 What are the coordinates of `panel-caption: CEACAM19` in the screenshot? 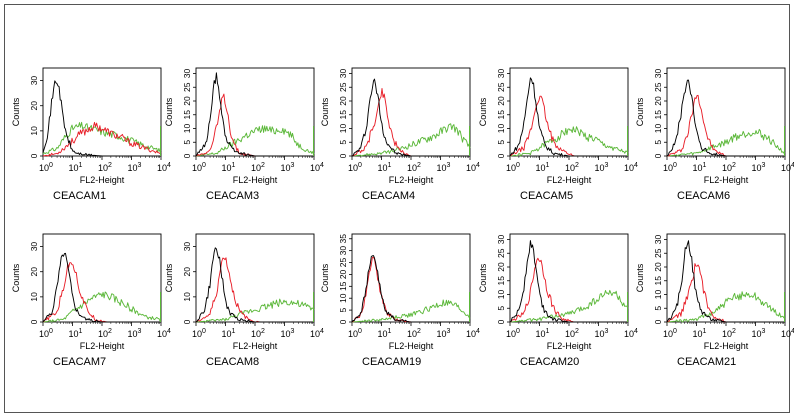 It's located at (392, 362).